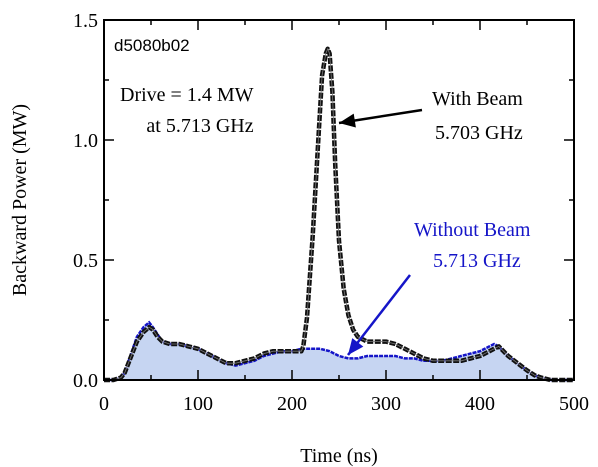 The width and height of the screenshot is (598, 467). I want to click on with-beam-annotation-line1: With Beam, so click(477, 99).